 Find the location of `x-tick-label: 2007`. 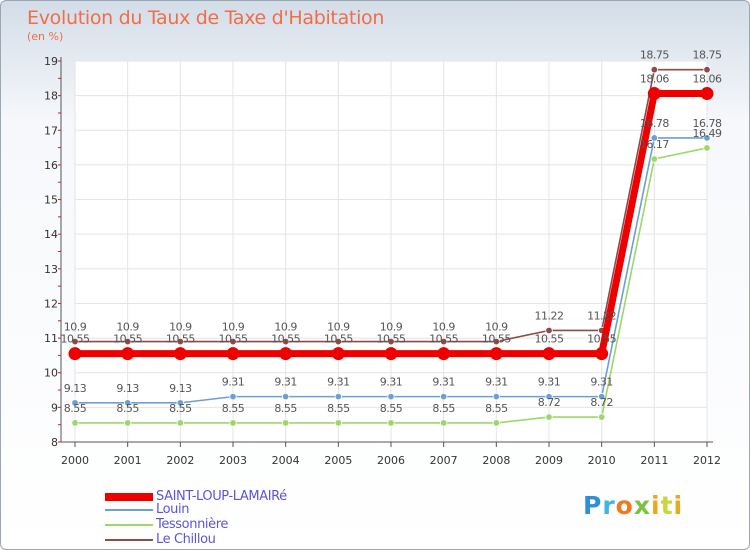

x-tick-label: 2007 is located at coordinates (444, 460).